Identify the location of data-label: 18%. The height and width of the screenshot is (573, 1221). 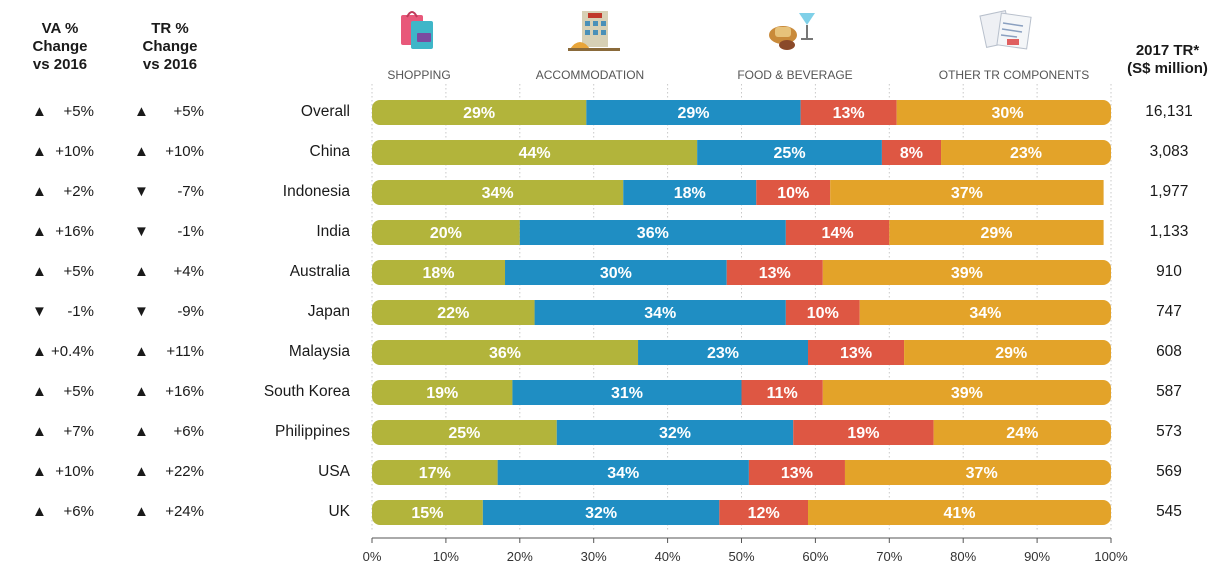
(690, 193).